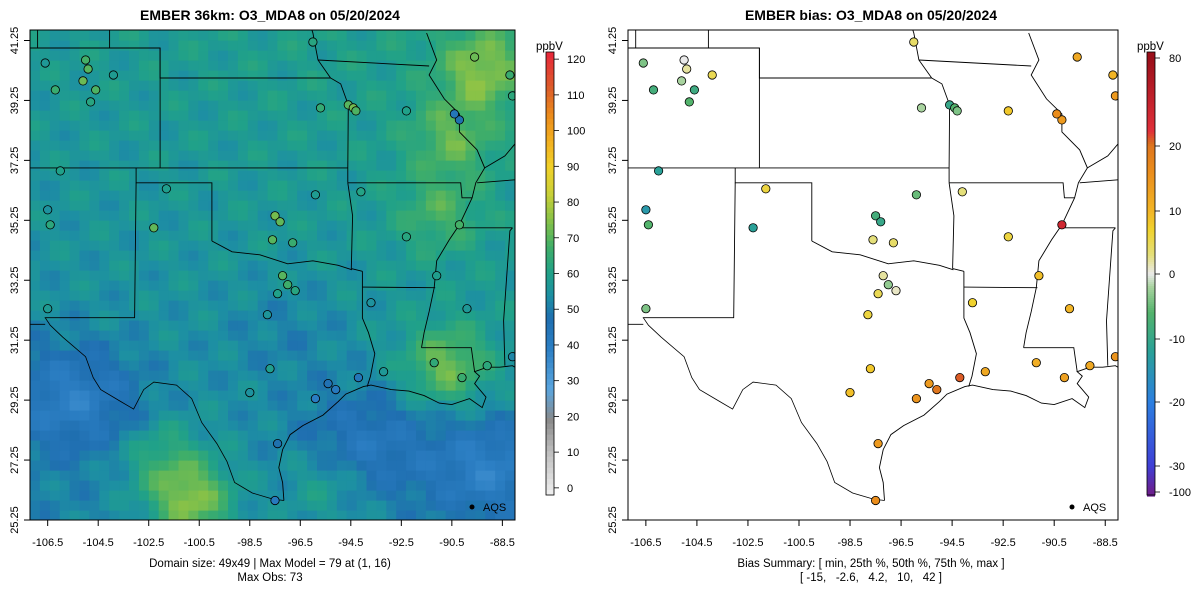  Describe the element at coordinates (613, 221) in the screenshot. I see `right-y-tick-label-5: 35.25` at that location.